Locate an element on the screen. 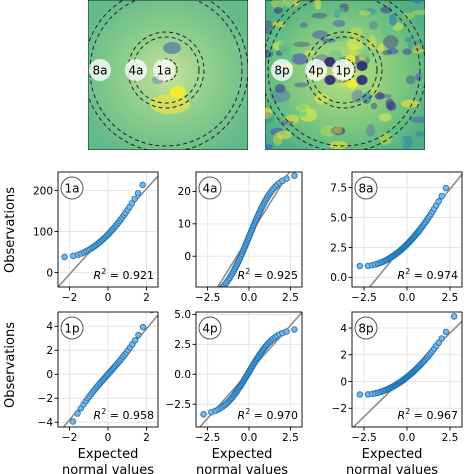 The width and height of the screenshot is (474, 474). y-axis-label-bottom: Observations is located at coordinates (10, 365).